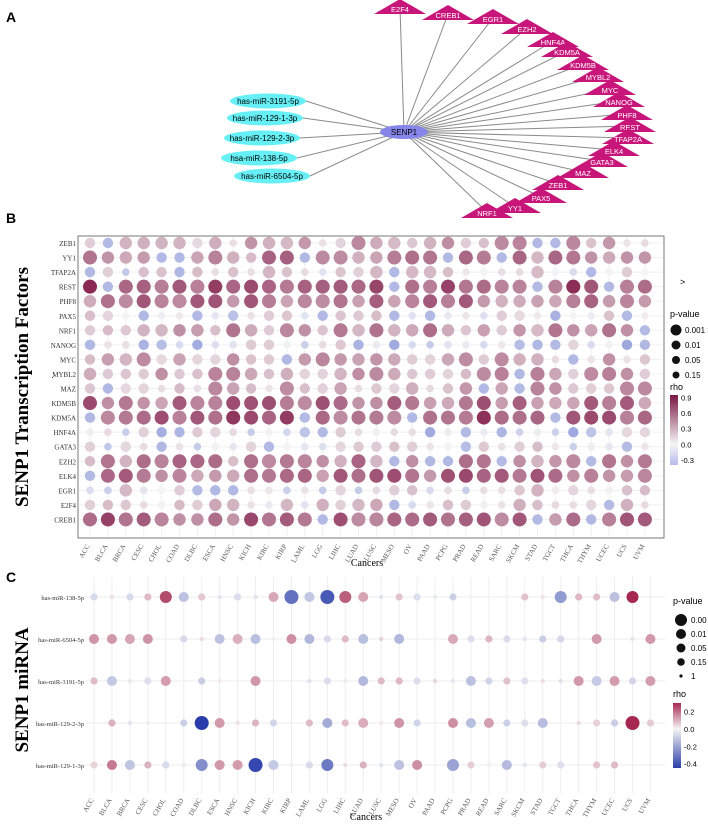 Image resolution: width=708 pixels, height=825 pixels. Describe the element at coordinates (693, 375) in the screenshot. I see `legend-size-label: 0.15` at that location.